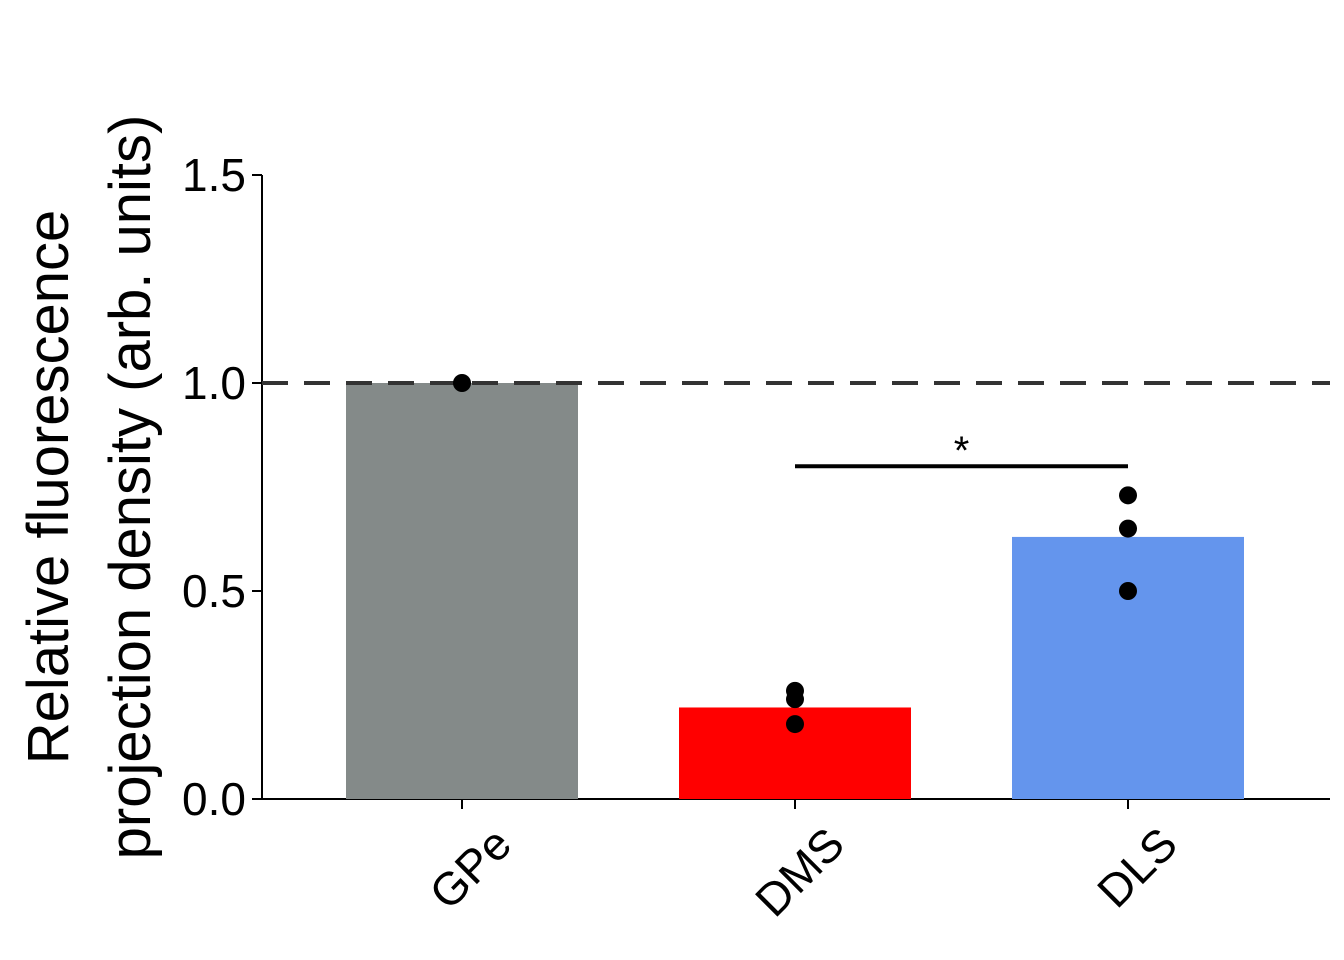 This screenshot has height=960, width=1344. What do you see at coordinates (962, 451) in the screenshot?
I see `significance-label: *` at bounding box center [962, 451].